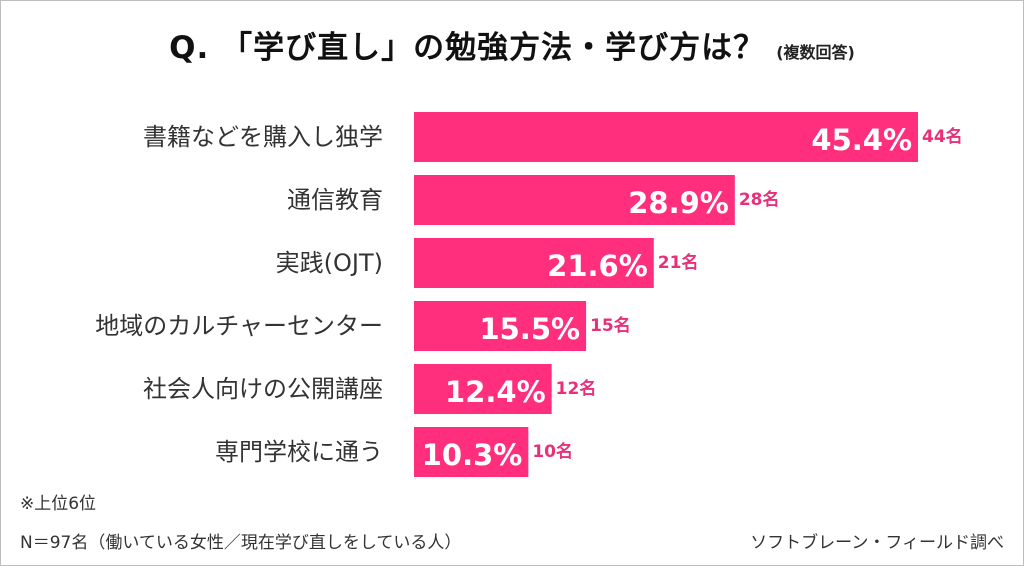 The width and height of the screenshot is (1024, 566). I want to click on category-label-6: 専門学校に通う, so click(299, 452).